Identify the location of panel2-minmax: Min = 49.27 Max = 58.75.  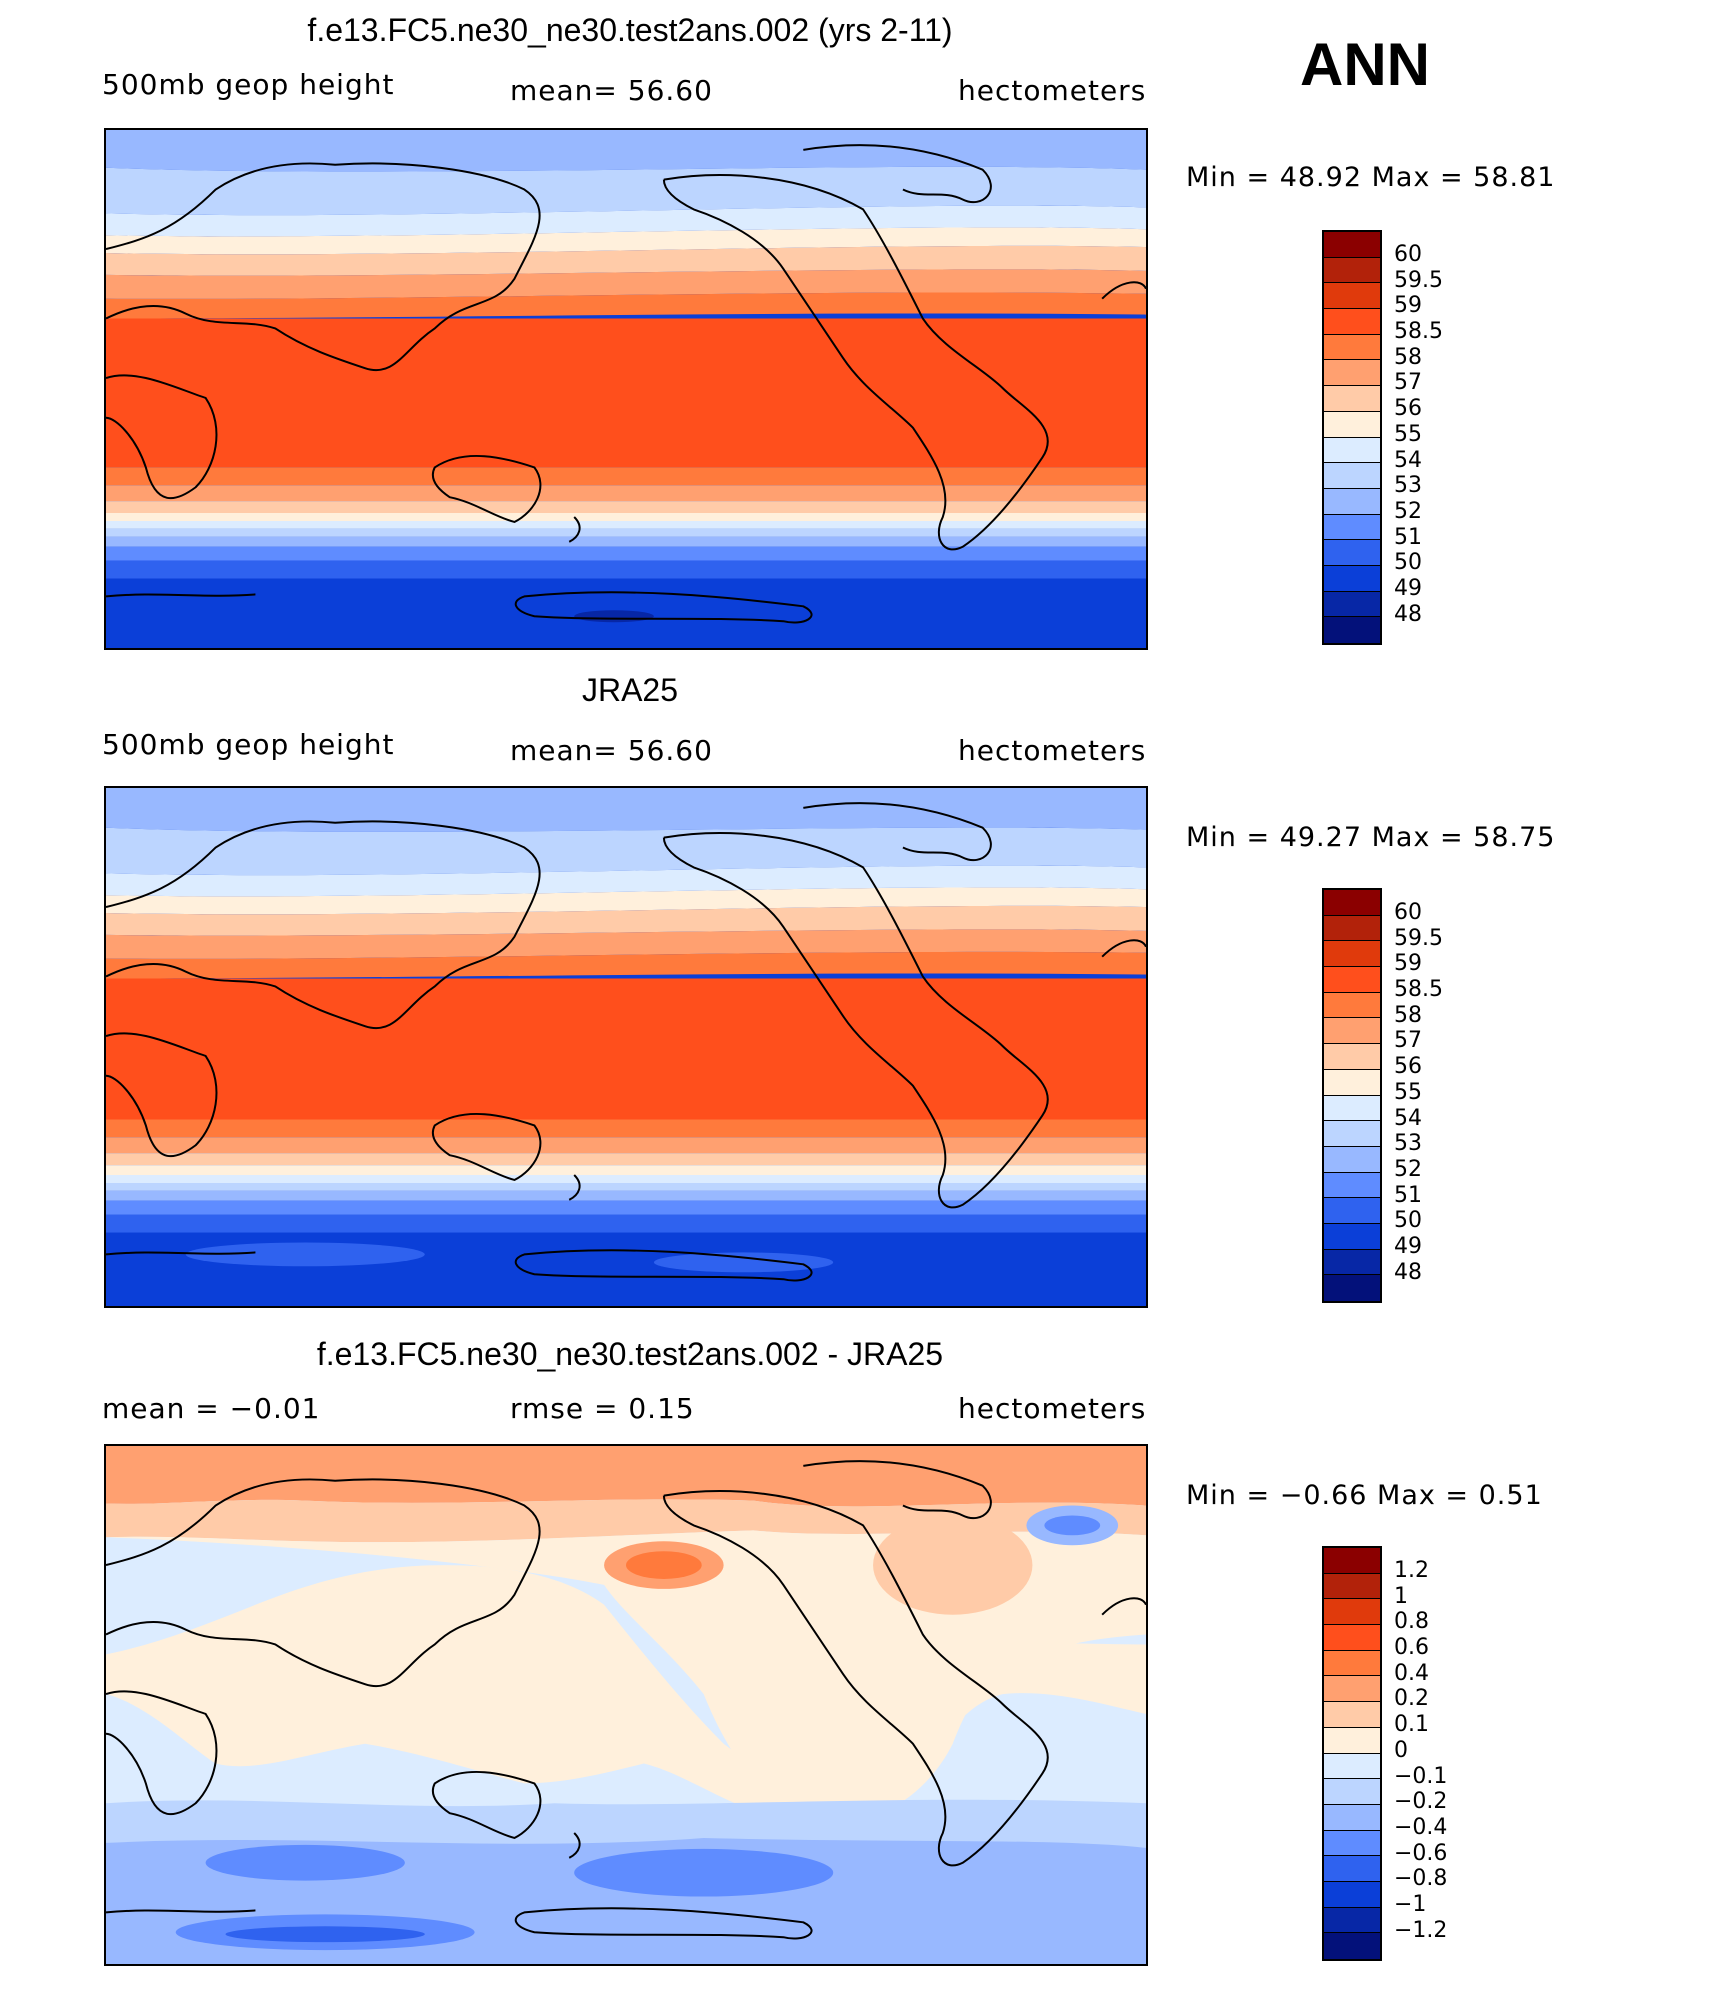
(1371, 837).